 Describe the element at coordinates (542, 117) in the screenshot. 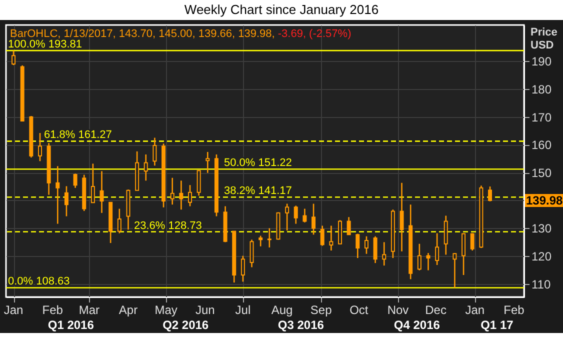

I see `y-tick-label: 170` at that location.